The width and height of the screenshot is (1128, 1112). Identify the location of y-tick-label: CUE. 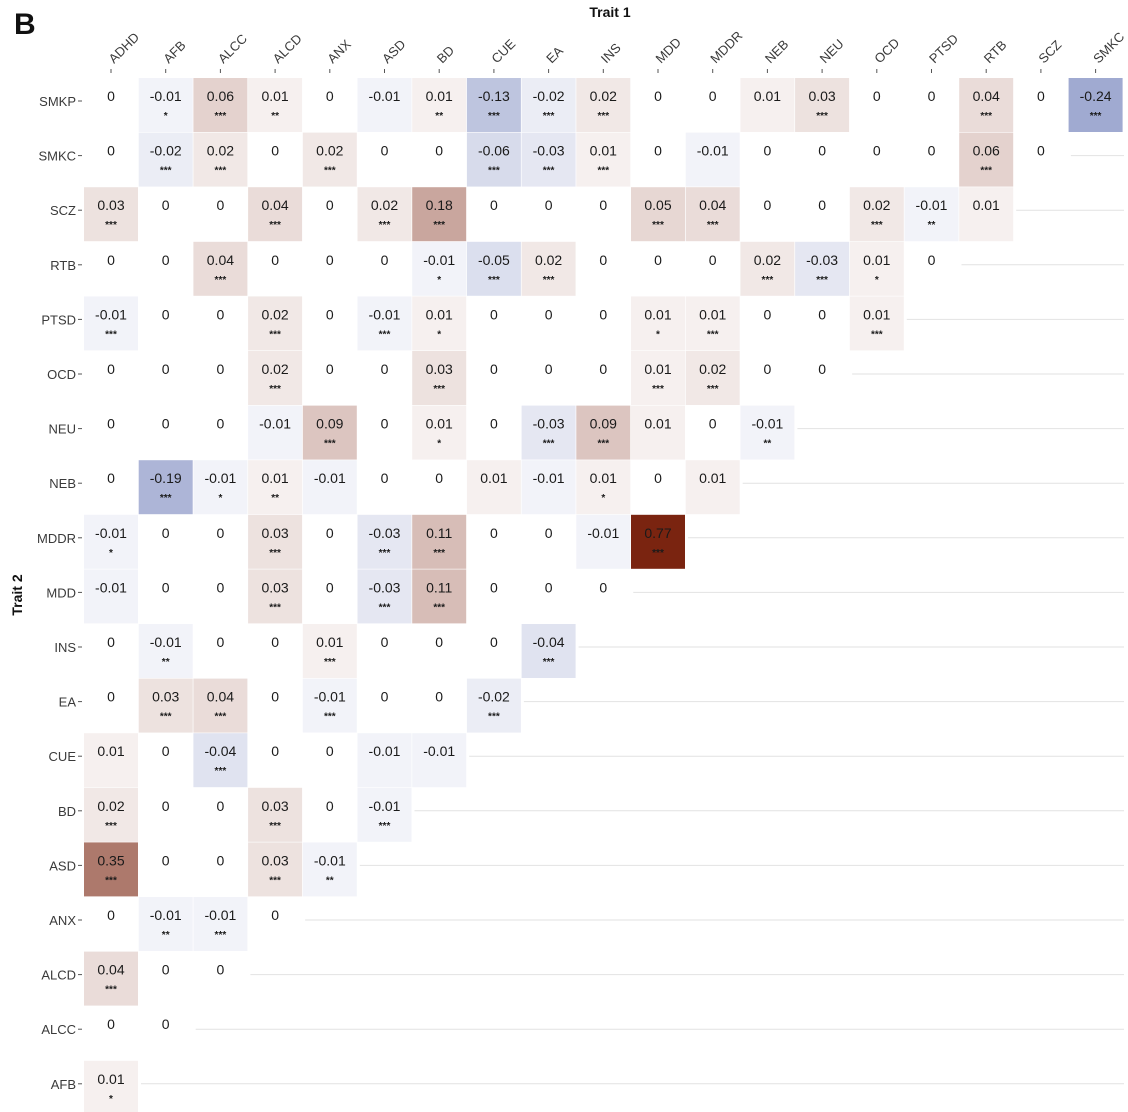
(63, 756).